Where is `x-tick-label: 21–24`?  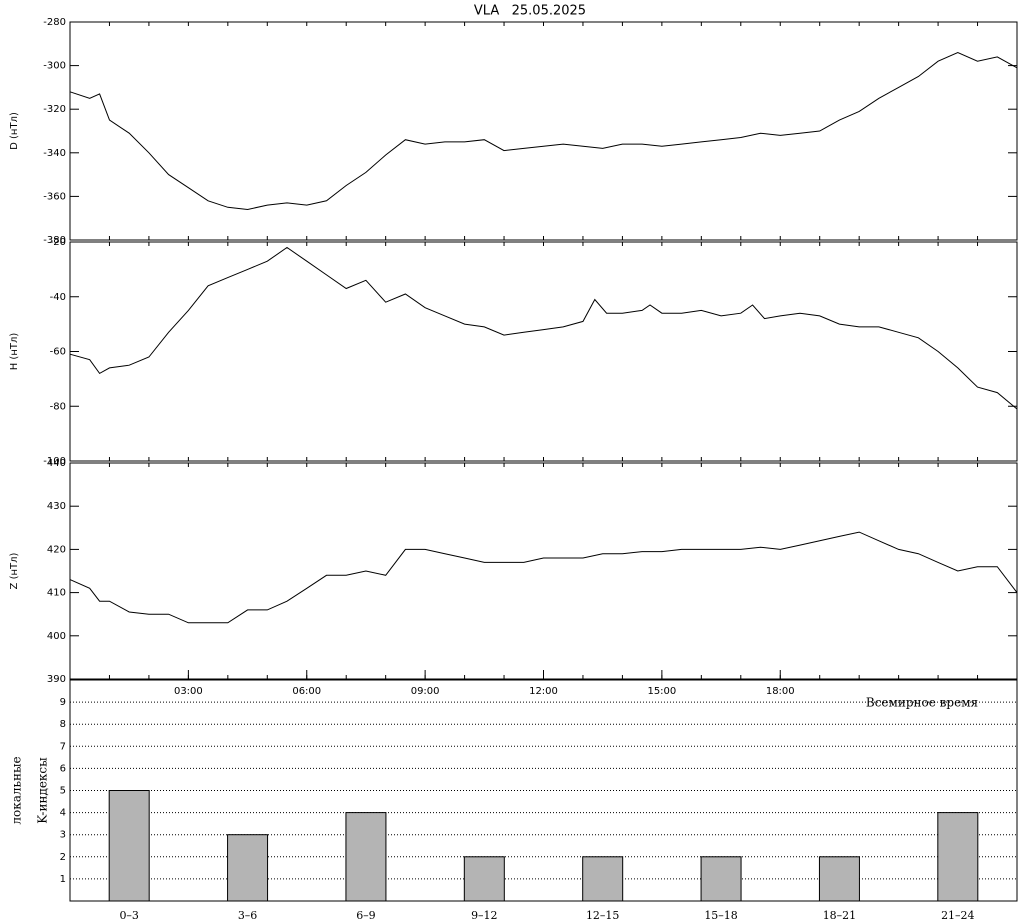
x-tick-label: 21–24 is located at coordinates (958, 915).